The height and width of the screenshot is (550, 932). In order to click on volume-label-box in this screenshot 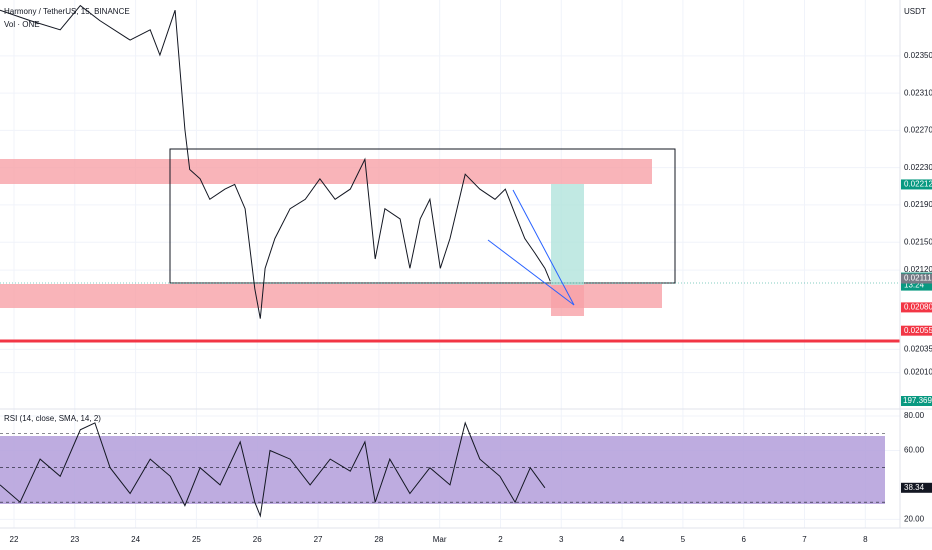, I will do `click(916, 401)`.